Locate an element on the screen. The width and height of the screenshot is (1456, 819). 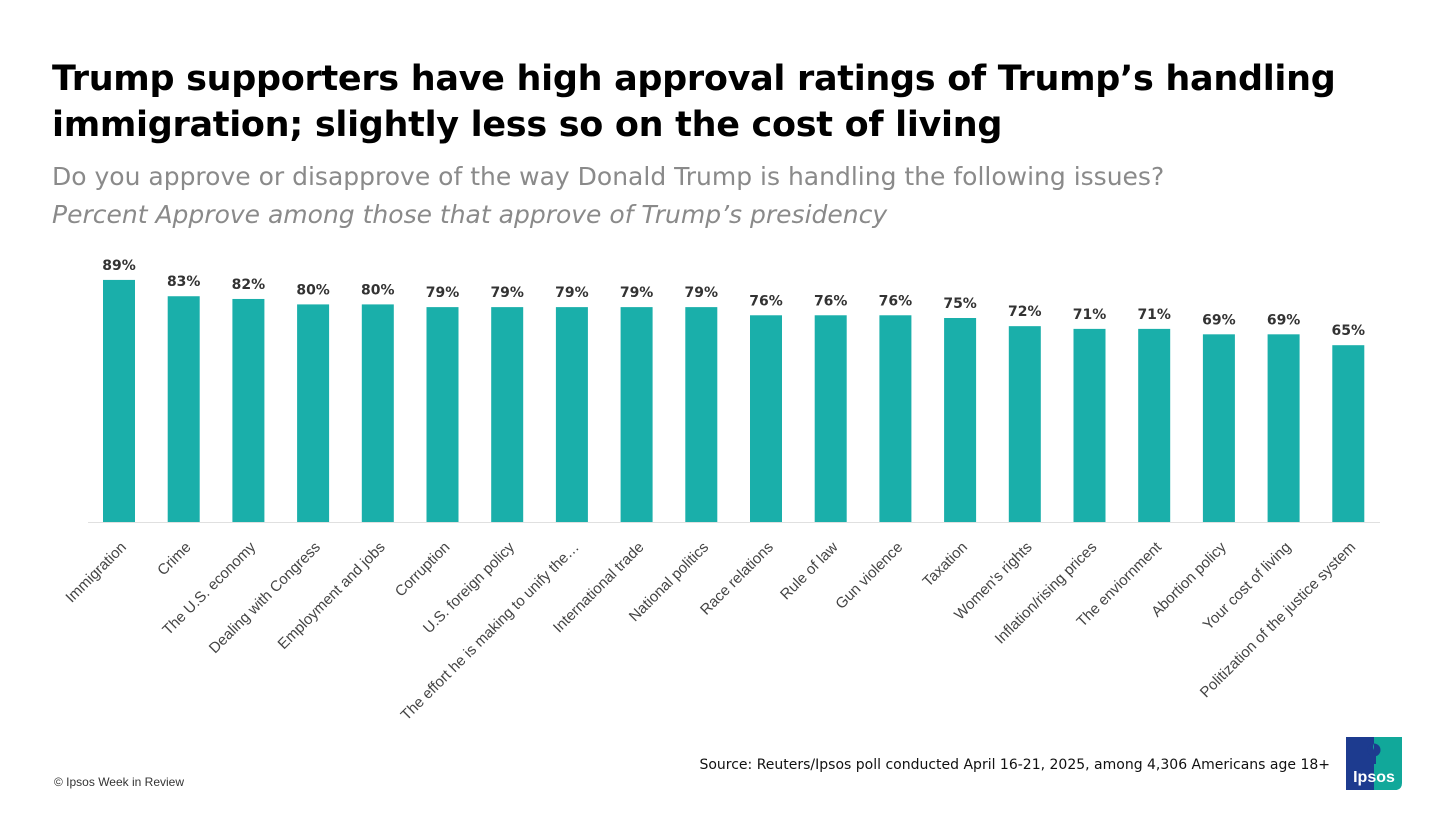
data-label-8: 79% is located at coordinates (572, 293).